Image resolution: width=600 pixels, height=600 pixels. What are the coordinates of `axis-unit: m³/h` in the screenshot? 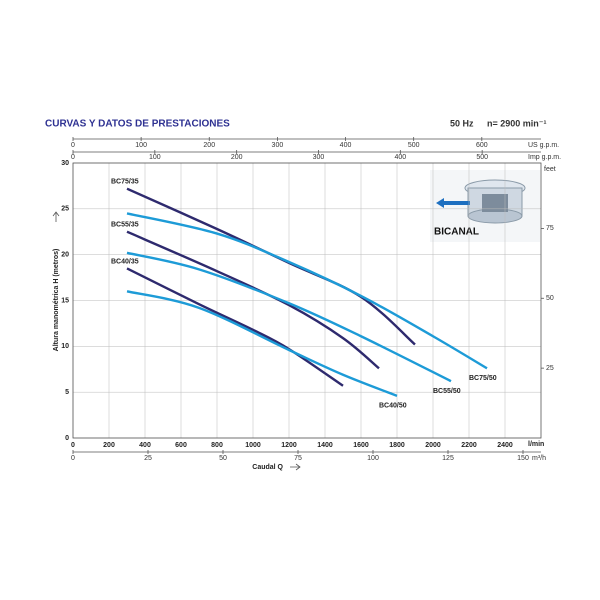 It's located at (539, 458).